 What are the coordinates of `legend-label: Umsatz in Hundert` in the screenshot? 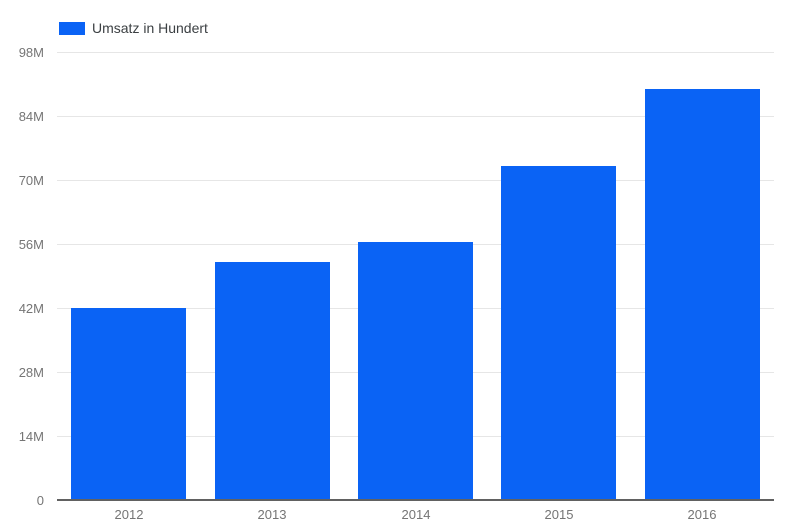 It's located at (150, 28).